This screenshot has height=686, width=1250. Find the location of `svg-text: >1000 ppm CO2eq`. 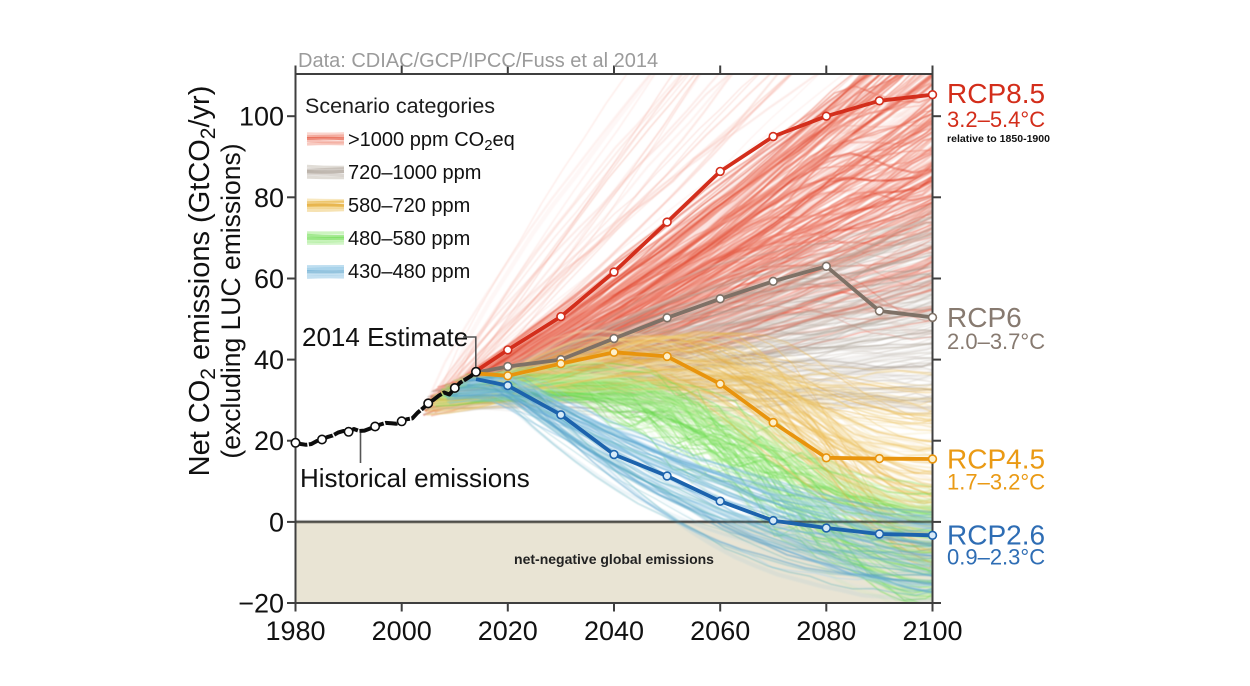

svg-text: >1000 ppm CO2eq is located at coordinates (431, 141).